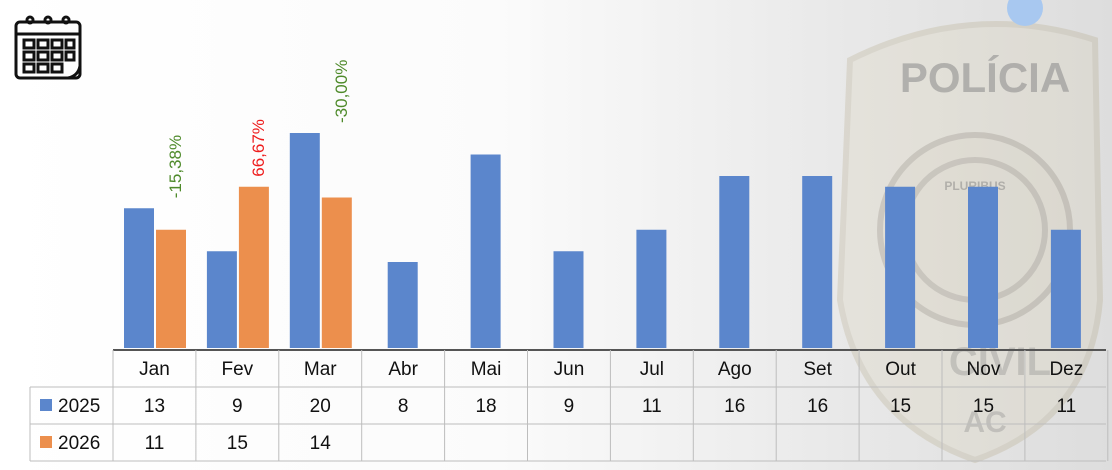  What do you see at coordinates (341, 91) in the screenshot?
I see `annotation-mar: -30,00%` at bounding box center [341, 91].